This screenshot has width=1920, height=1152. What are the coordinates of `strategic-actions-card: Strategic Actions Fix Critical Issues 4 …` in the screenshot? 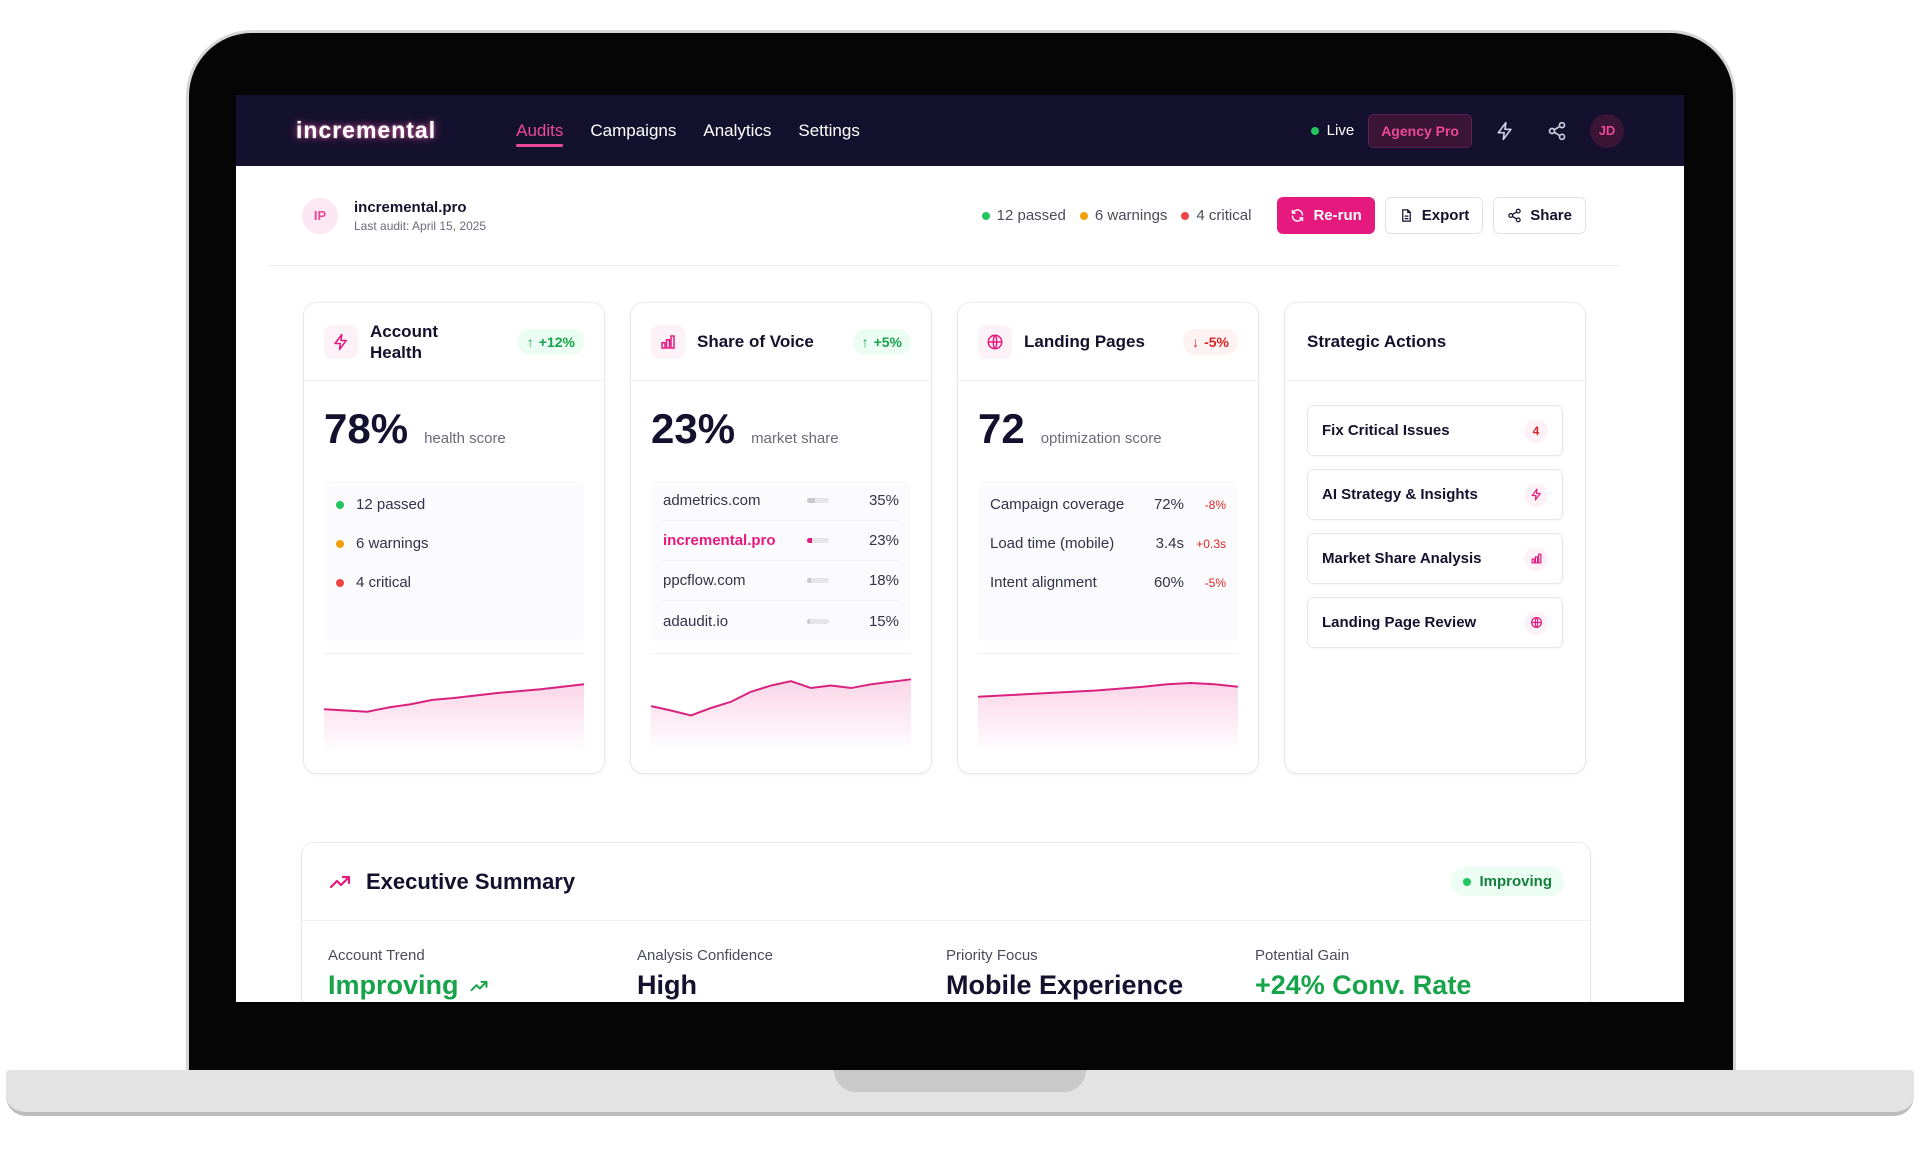 It's located at (1435, 538).